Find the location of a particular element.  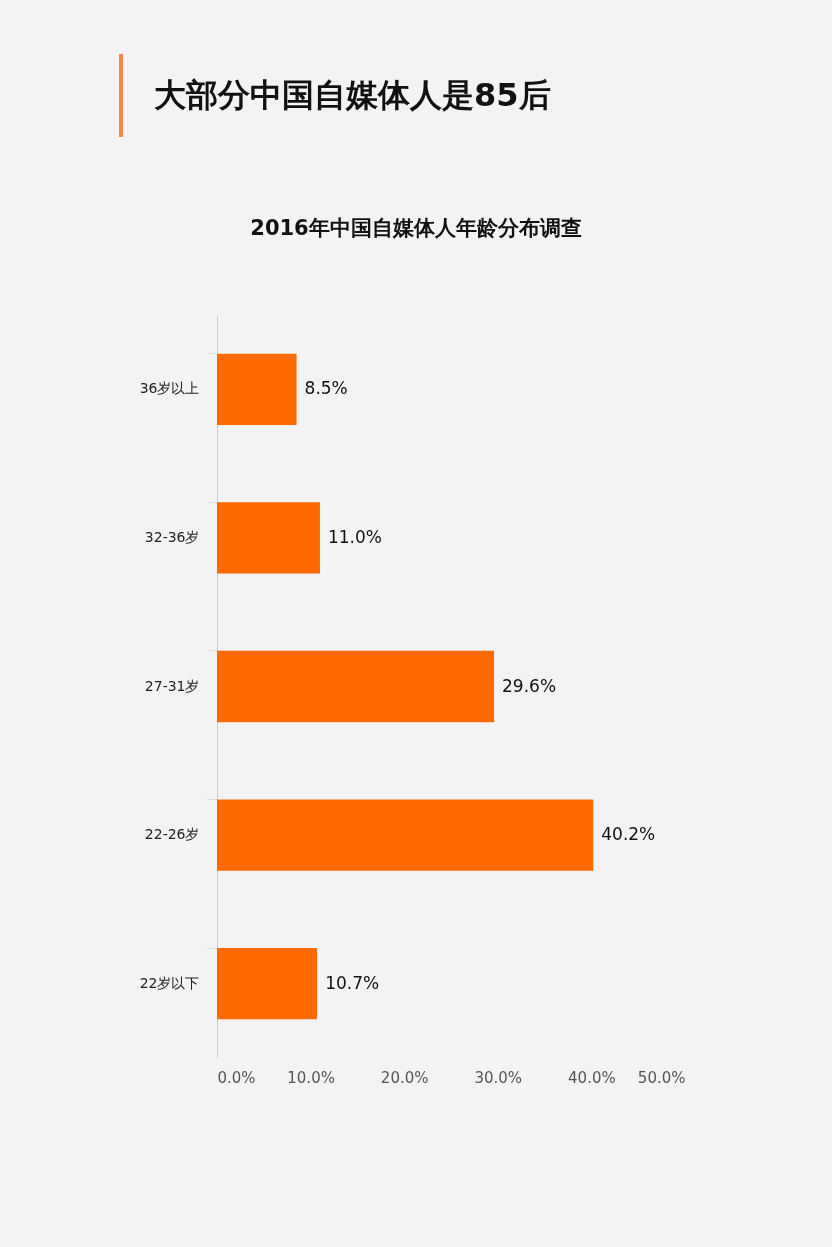

data-label: 29.6% is located at coordinates (529, 685).